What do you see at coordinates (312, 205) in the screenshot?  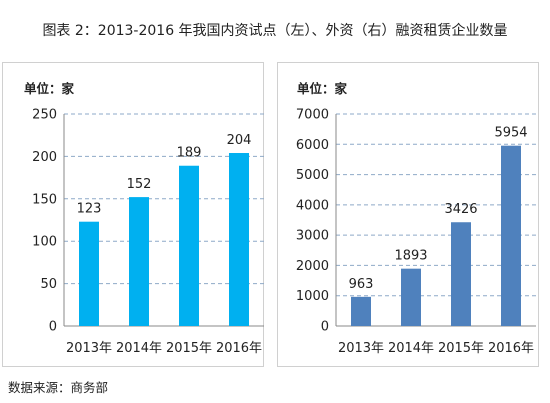 I see `y-tick-label: 4000` at bounding box center [312, 205].